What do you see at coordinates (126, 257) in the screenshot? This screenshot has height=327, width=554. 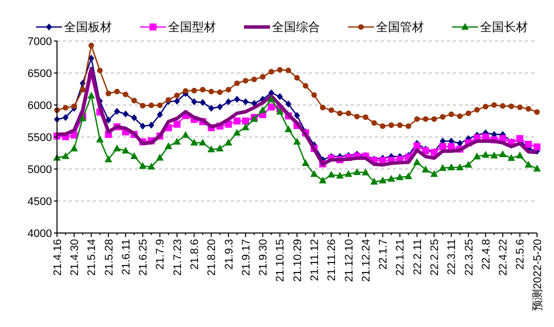 I see `x-tick-label: 21.6.11` at bounding box center [126, 257].